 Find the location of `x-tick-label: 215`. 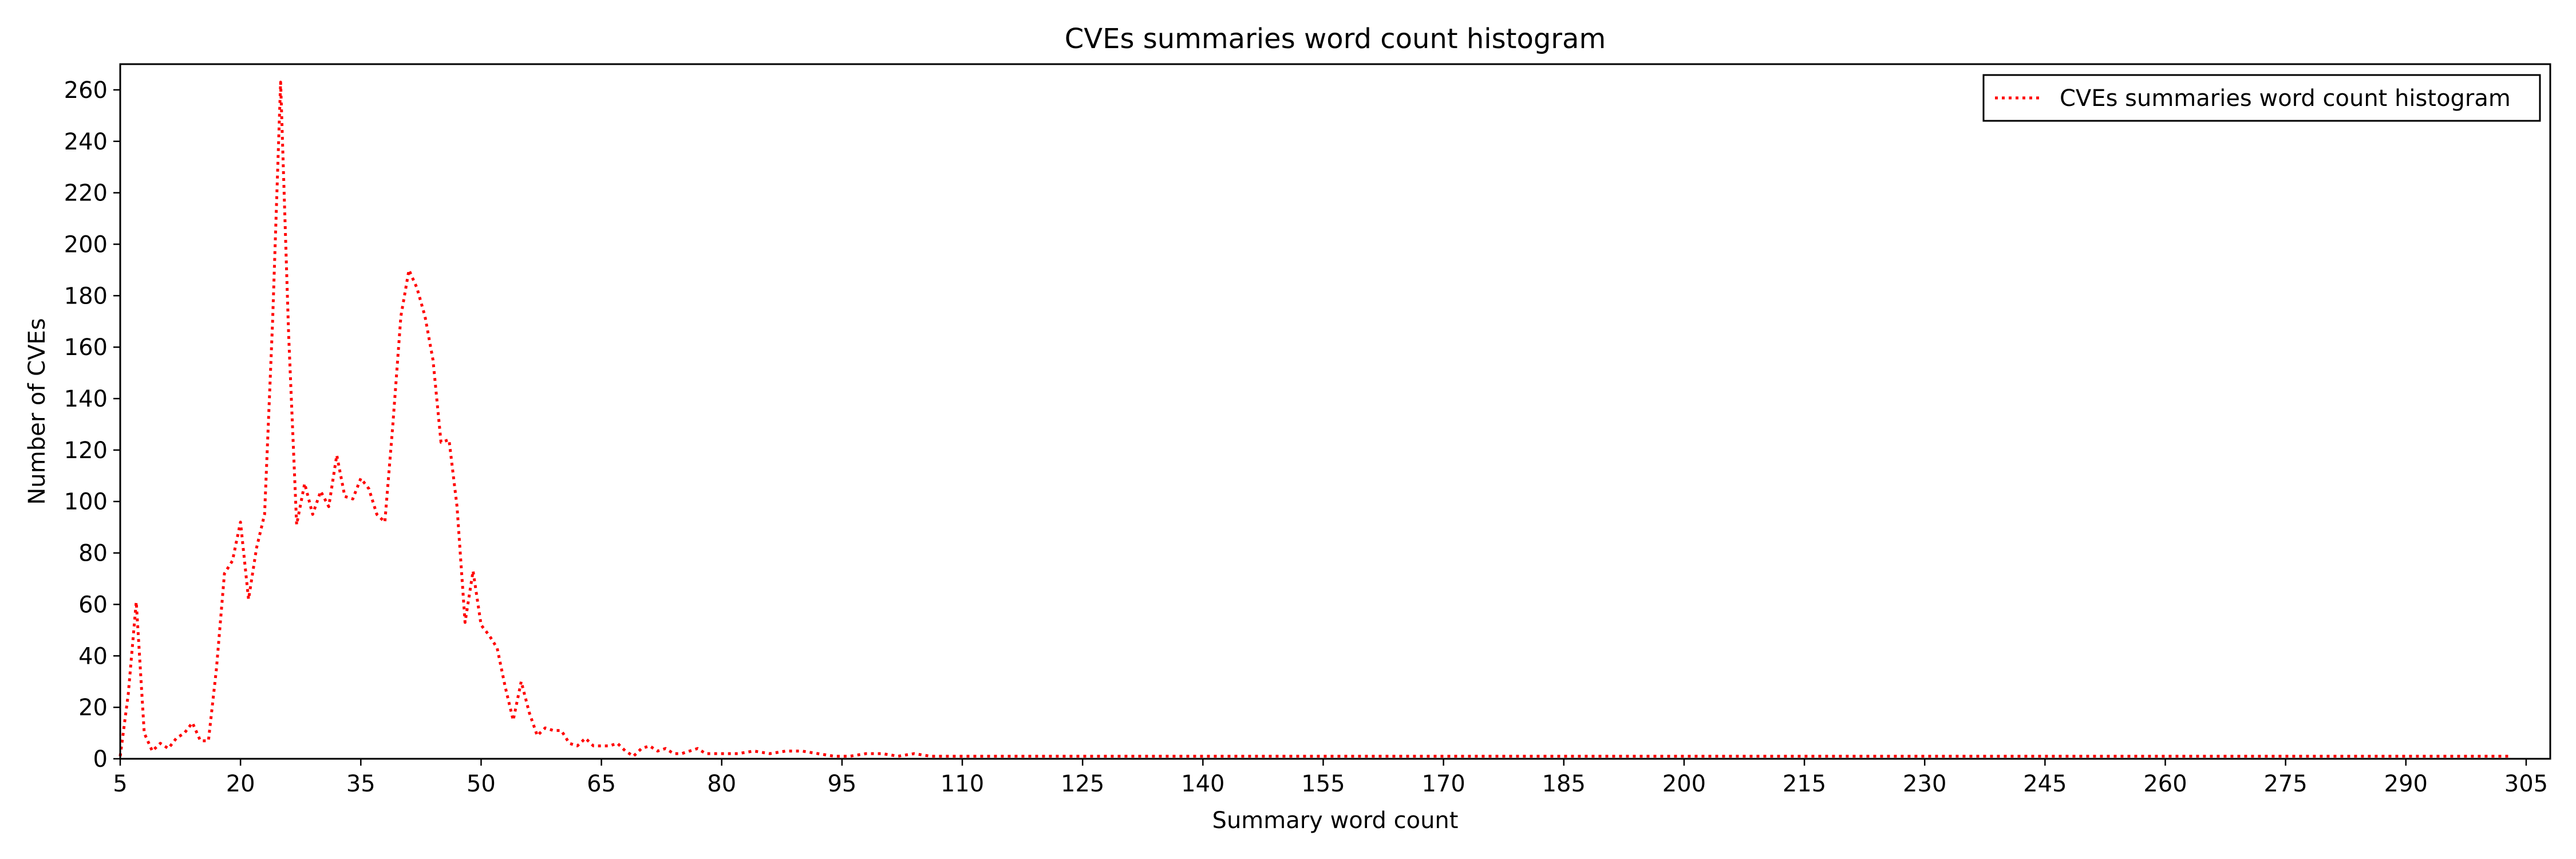

x-tick-label: 215 is located at coordinates (1804, 784).